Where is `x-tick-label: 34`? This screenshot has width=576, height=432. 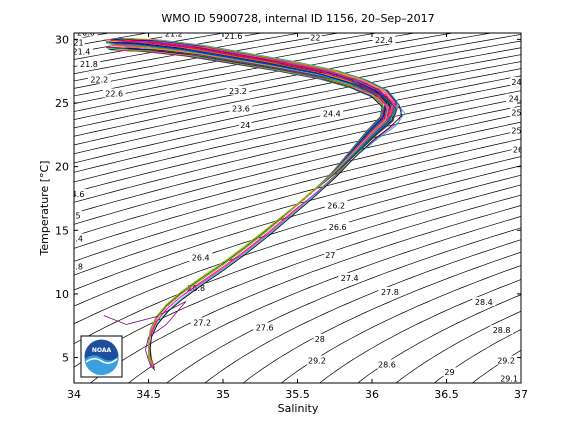
x-tick-label: 34 is located at coordinates (74, 394).